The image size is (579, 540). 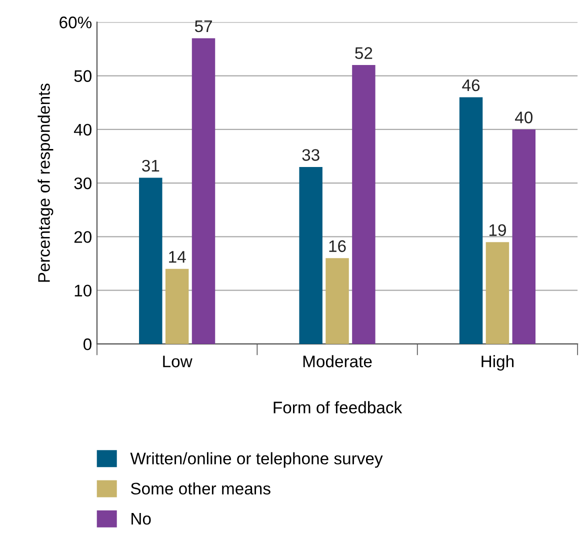 What do you see at coordinates (83, 237) in the screenshot?
I see `y-tick-label: 20` at bounding box center [83, 237].